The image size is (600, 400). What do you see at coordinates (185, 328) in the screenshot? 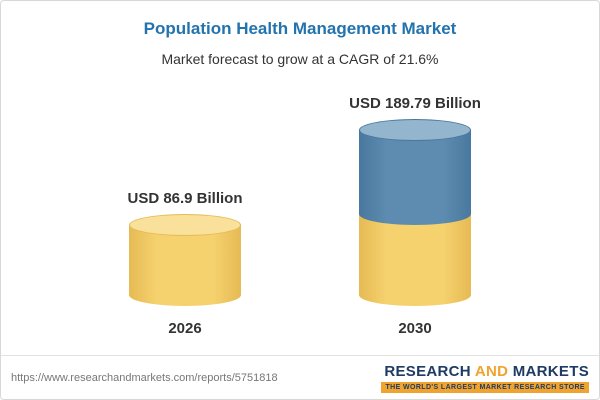
I see `bar-category-label-2026: 2026` at bounding box center [185, 328].